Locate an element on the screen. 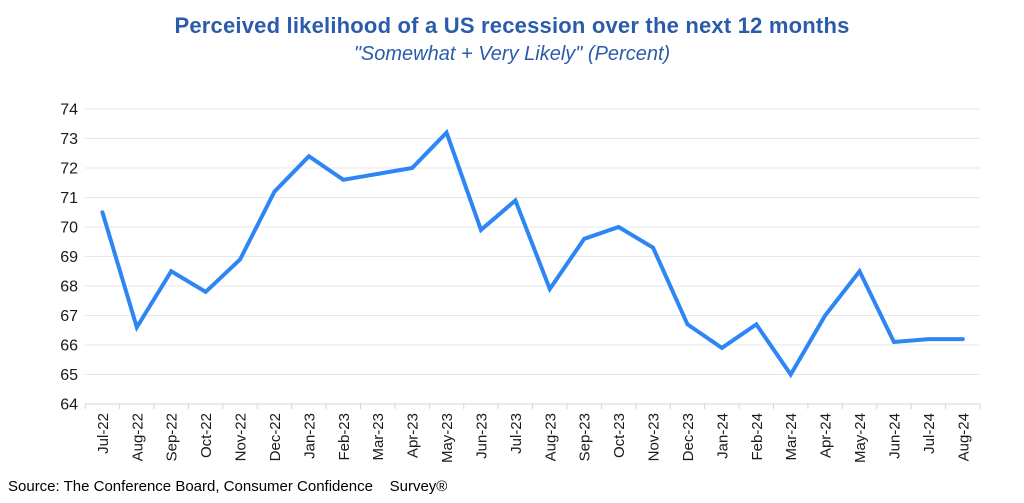 The width and height of the screenshot is (1024, 503). x-tick-label: Oct-23 is located at coordinates (619, 435).